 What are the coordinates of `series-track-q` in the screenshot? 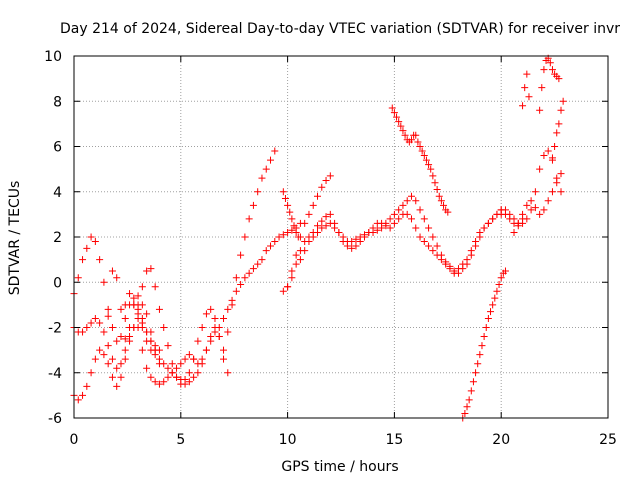 It's located at (557, 129).